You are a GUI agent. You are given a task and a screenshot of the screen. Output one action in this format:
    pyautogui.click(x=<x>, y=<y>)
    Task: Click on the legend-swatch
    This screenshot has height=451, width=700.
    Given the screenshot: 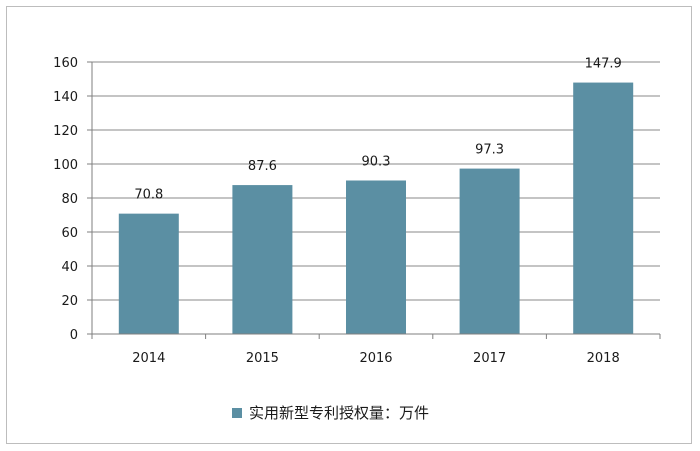 What is the action you would take?
    pyautogui.click(x=237, y=413)
    